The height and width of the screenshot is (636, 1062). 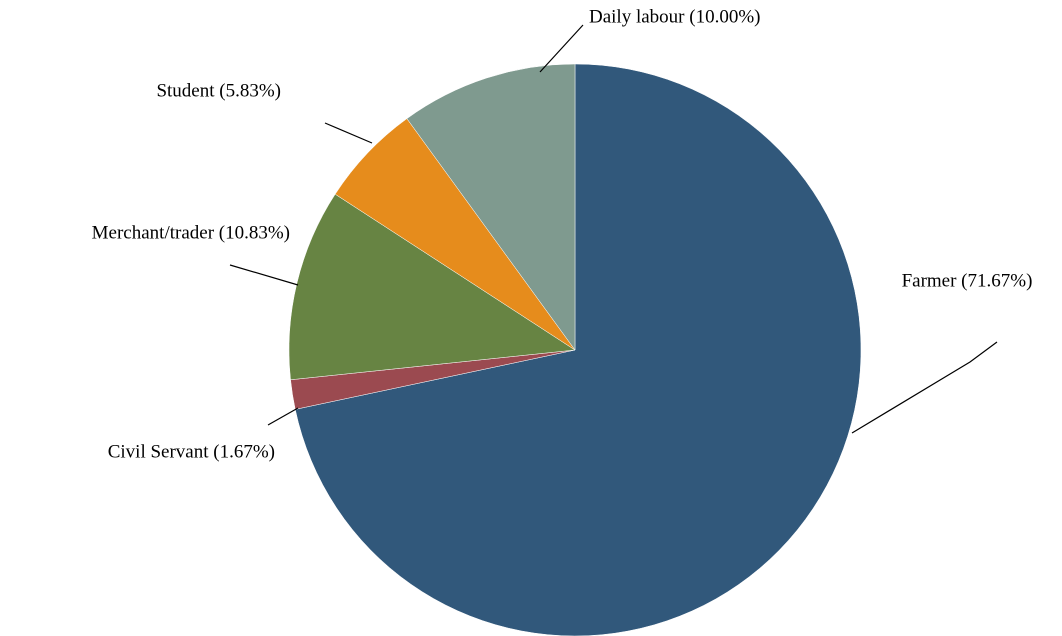 I want to click on slice-label: Student (5.83%), so click(x=218, y=90).